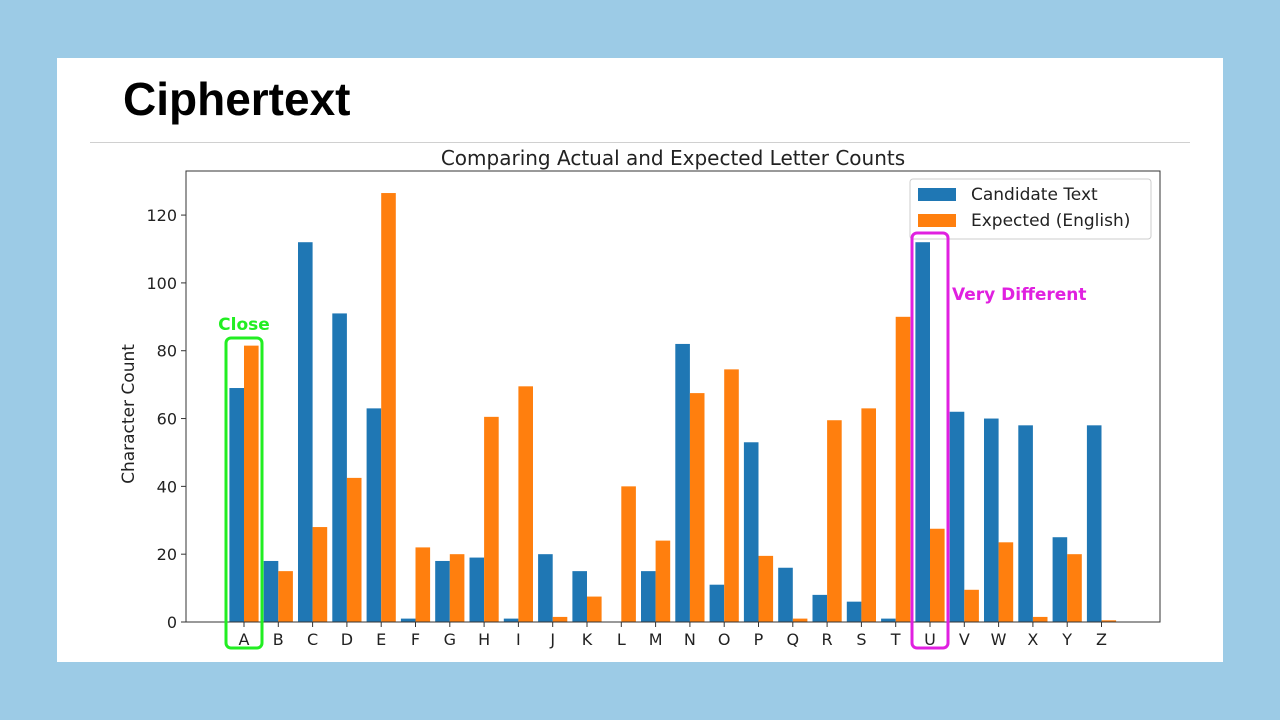 The image size is (1280, 720). Describe the element at coordinates (1030, 209) in the screenshot. I see `legend-box` at that location.